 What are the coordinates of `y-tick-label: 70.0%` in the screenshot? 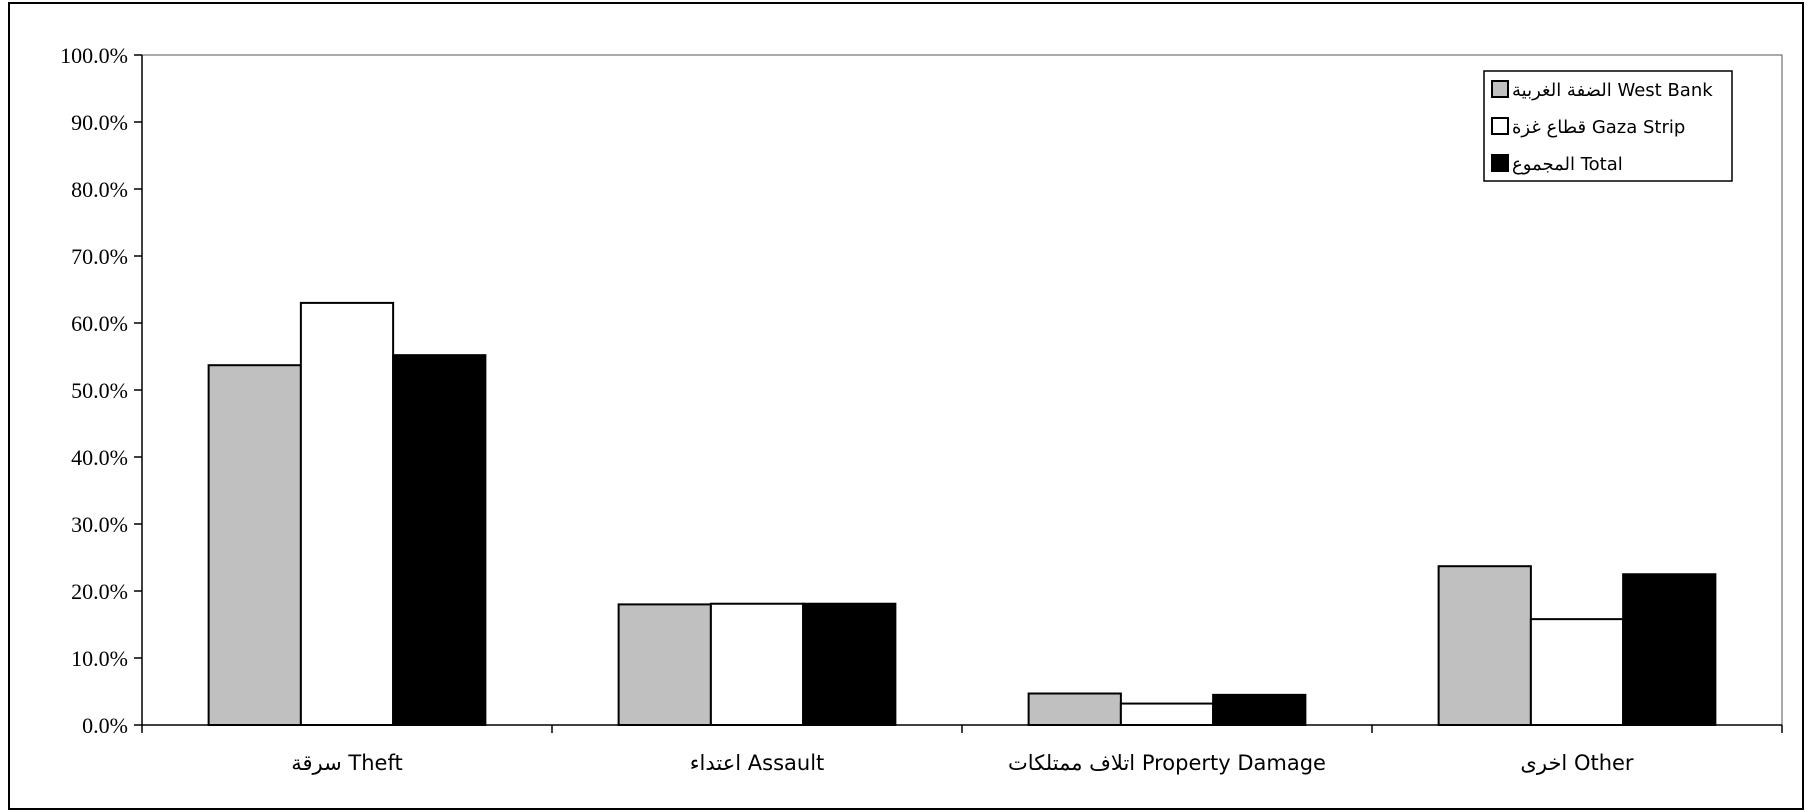 It's located at (99, 256).